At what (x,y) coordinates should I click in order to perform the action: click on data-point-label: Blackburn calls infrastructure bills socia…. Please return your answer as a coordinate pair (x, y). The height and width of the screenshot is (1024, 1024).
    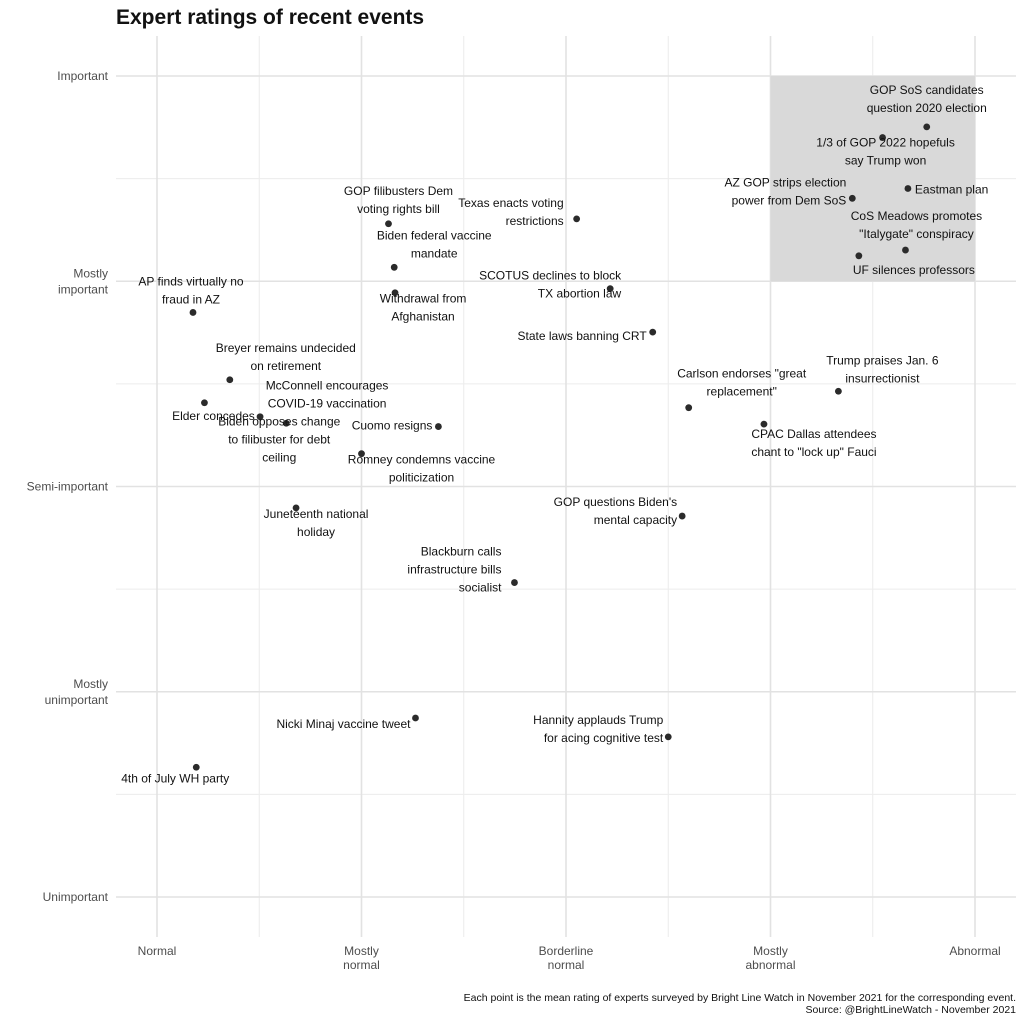
    Looking at the image, I should click on (454, 570).